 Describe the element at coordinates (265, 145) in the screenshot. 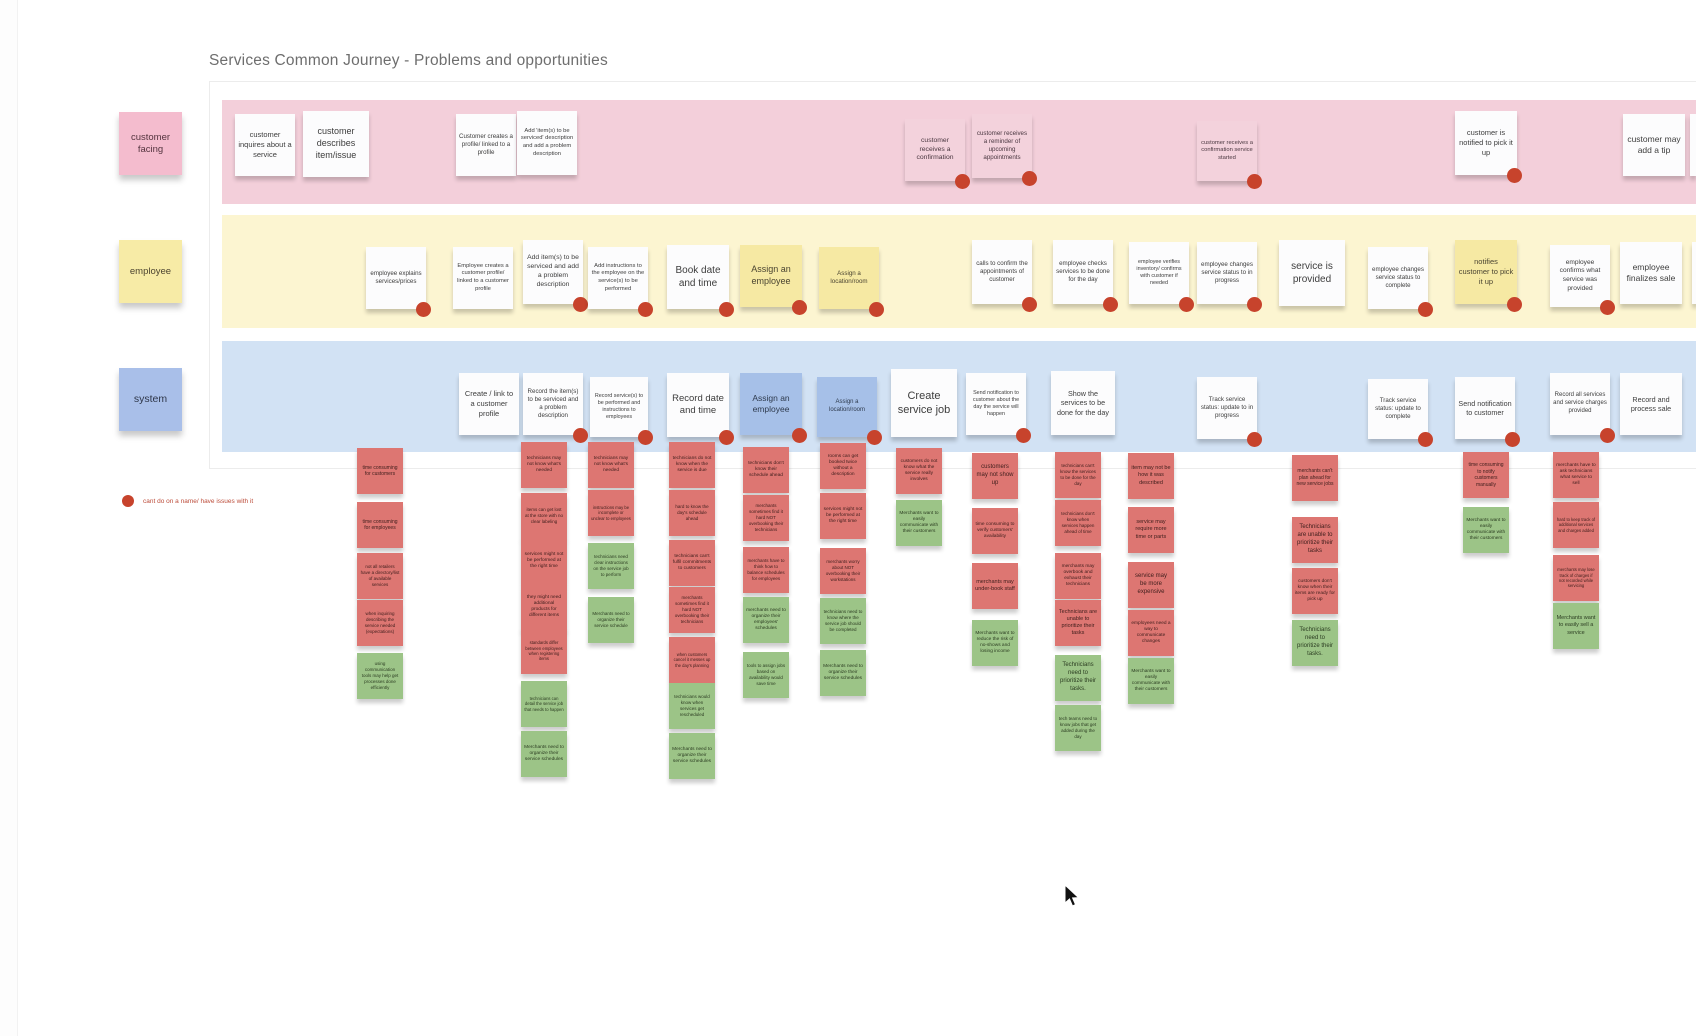

I see `journey-note: customer inquires about a service` at that location.